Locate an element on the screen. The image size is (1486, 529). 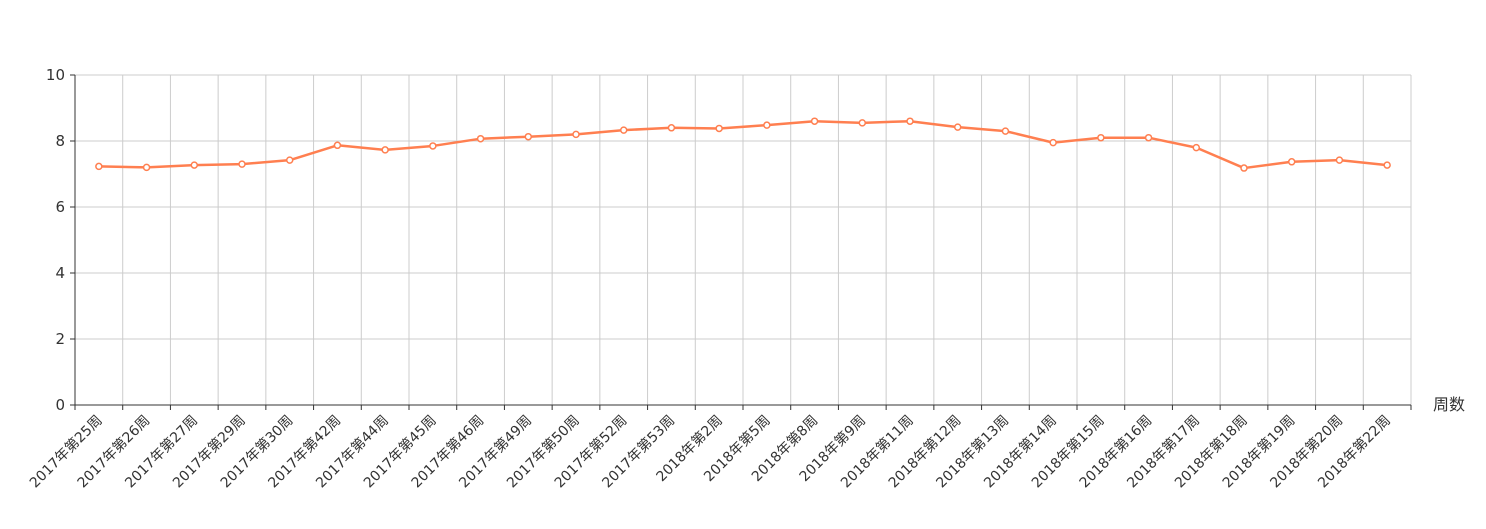
y-tick-label: 2 is located at coordinates (60, 339).